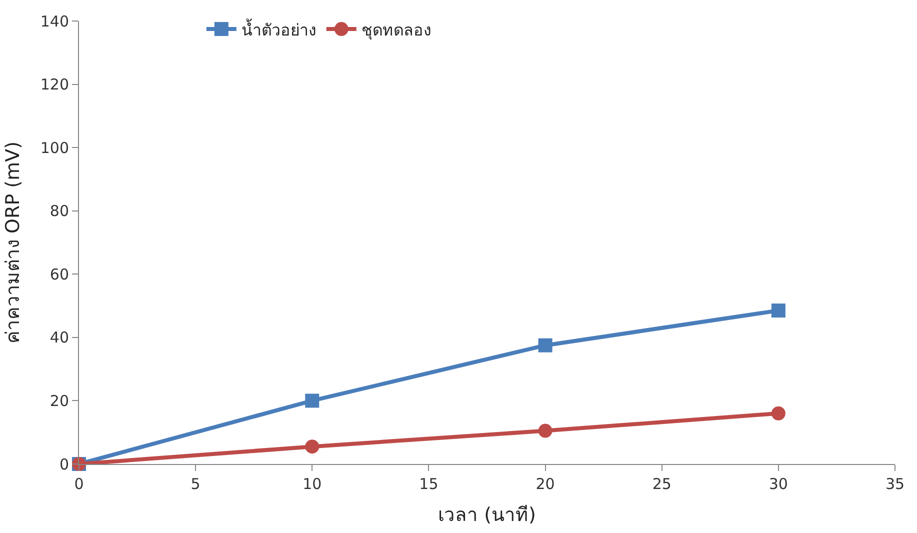  What do you see at coordinates (59, 211) in the screenshot?
I see `y-tick-label: 80` at bounding box center [59, 211].